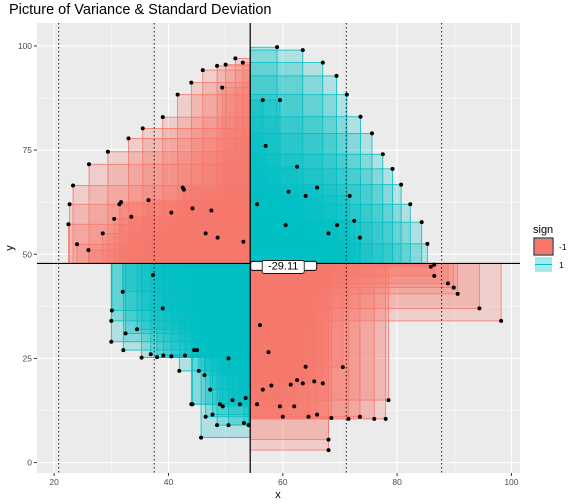 The height and width of the screenshot is (504, 576). What do you see at coordinates (550, 248) in the screenshot?
I see `legend: sign -1 1` at bounding box center [550, 248].